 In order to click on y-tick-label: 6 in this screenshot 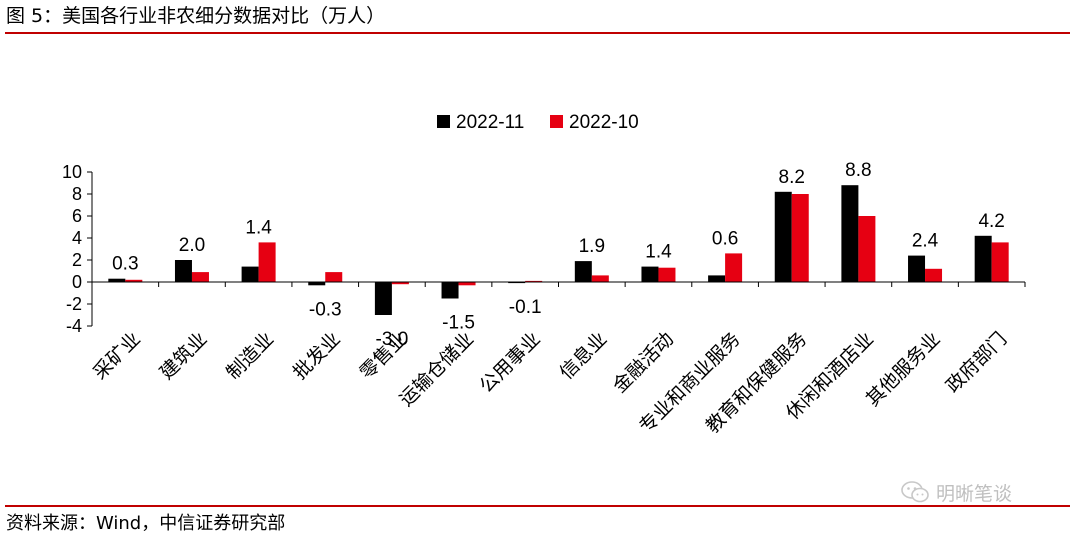, I will do `click(77, 216)`.